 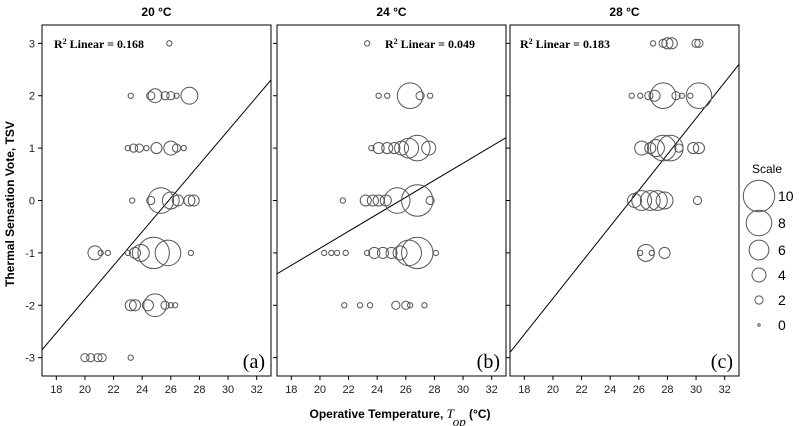 What do you see at coordinates (524, 390) in the screenshot?
I see `x-tick-label: 18` at bounding box center [524, 390].